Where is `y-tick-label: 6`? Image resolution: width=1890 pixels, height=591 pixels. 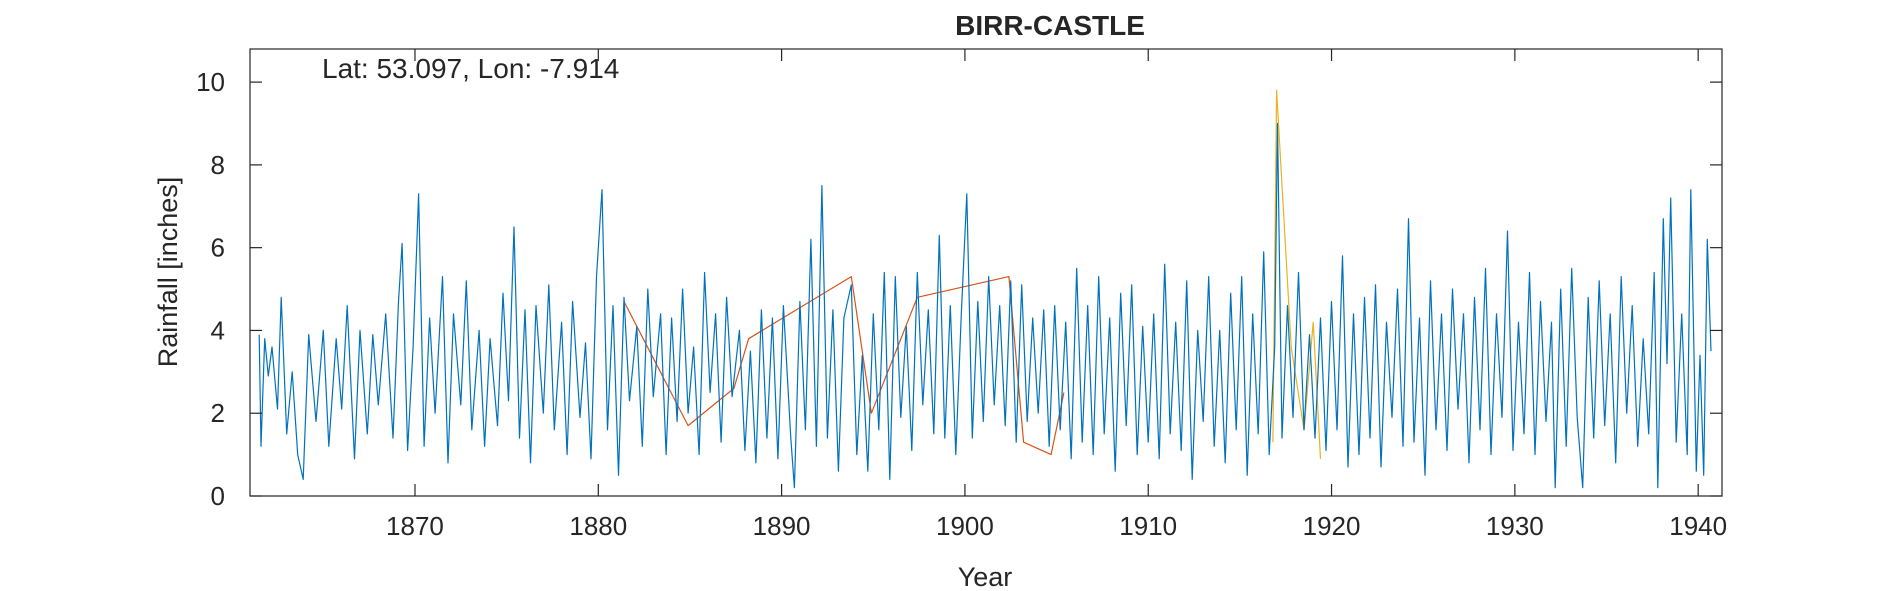 y-tick-label: 6 is located at coordinates (218, 248).